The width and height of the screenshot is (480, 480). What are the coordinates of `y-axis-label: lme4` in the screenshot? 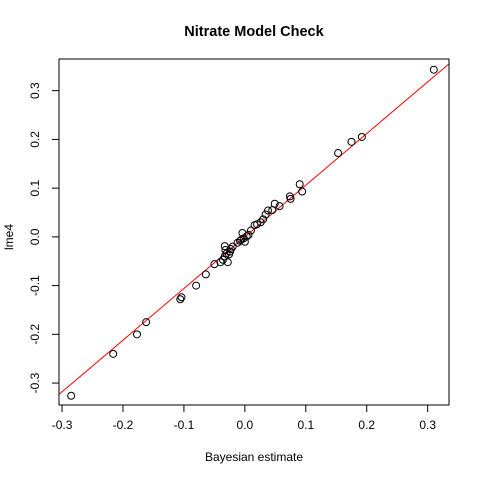 It's located at (9, 237).